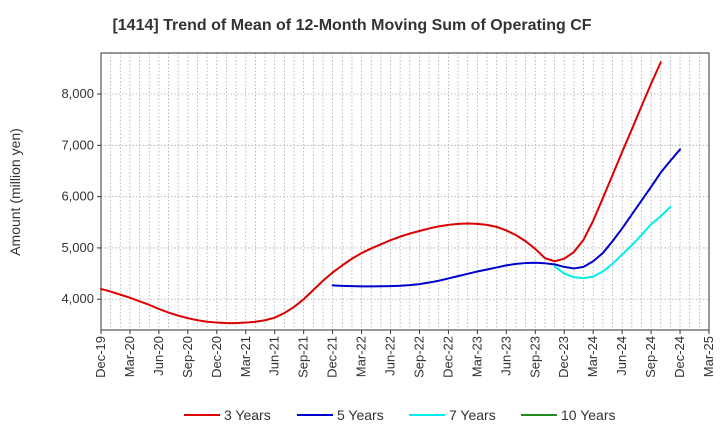 The image size is (720, 440). I want to click on y-axis: 4,000 5,000 6,000 7,000 8,000, so click(81, 196).